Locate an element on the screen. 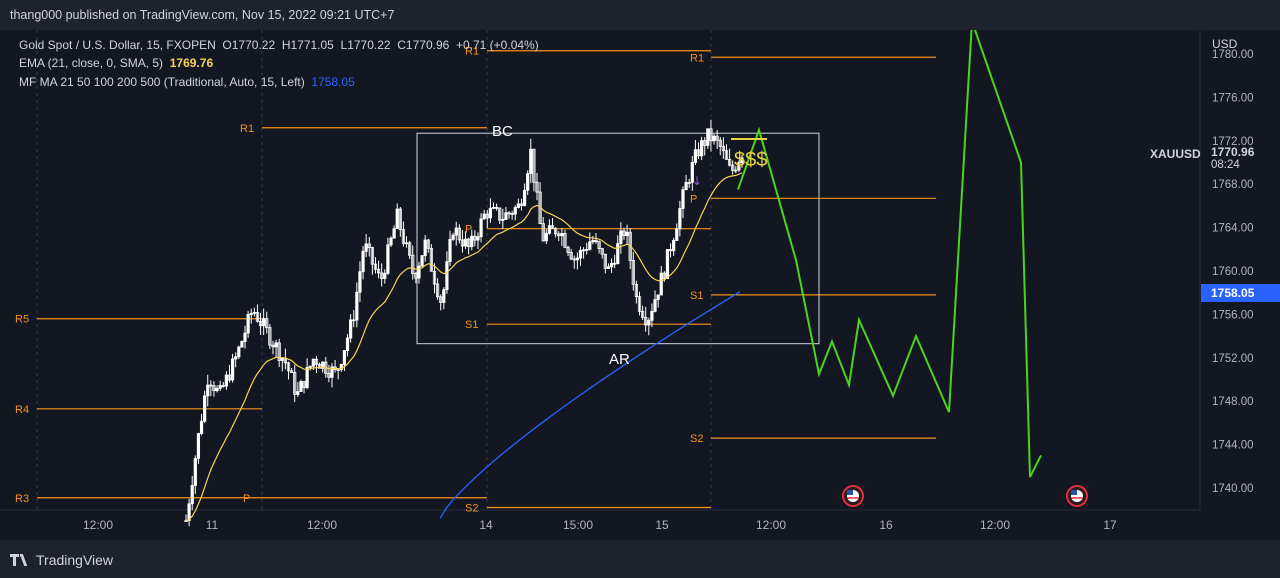 This screenshot has width=1280, height=578. bar-countdown: 08:24 is located at coordinates (1225, 165).